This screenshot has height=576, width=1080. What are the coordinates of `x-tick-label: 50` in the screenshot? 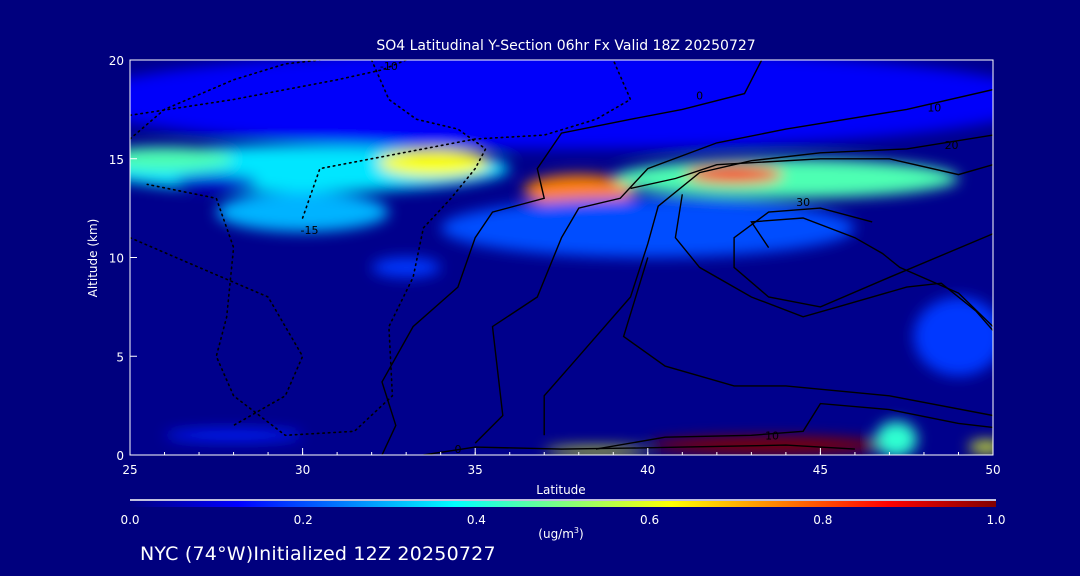 It's located at (992, 470).